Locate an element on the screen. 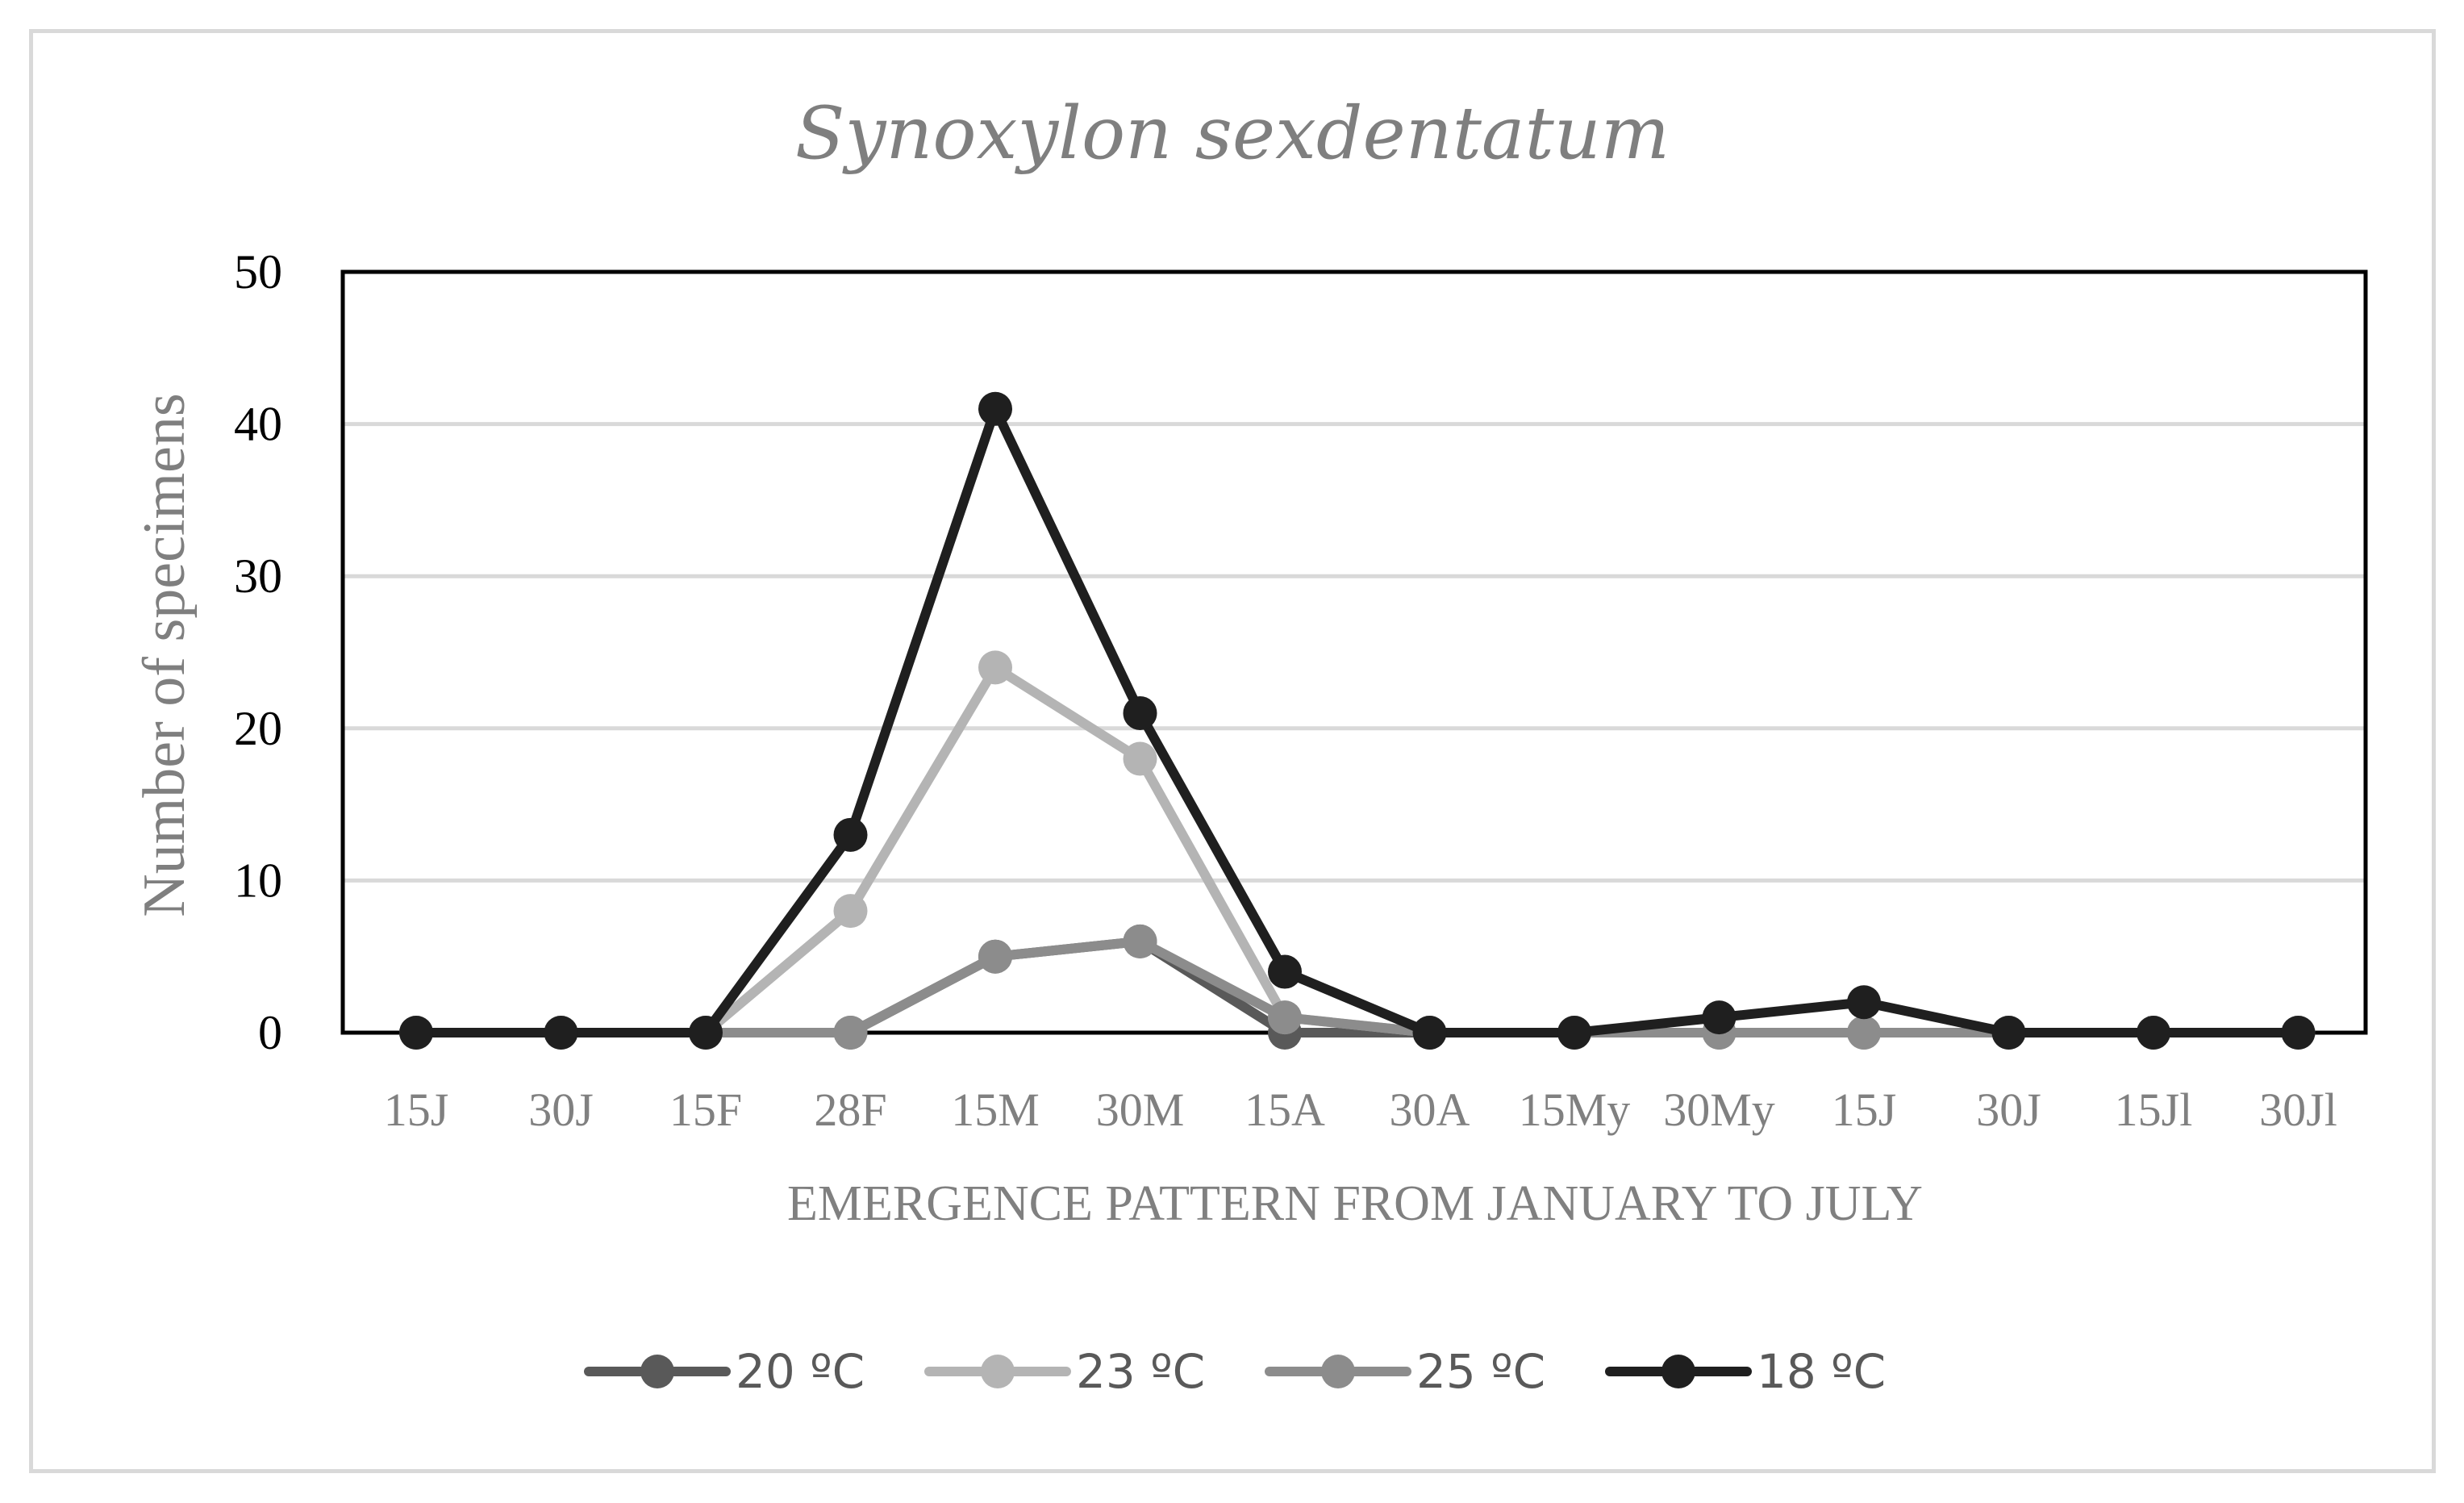 The height and width of the screenshot is (1503, 2464). y-tick-label: 10 is located at coordinates (258, 880).